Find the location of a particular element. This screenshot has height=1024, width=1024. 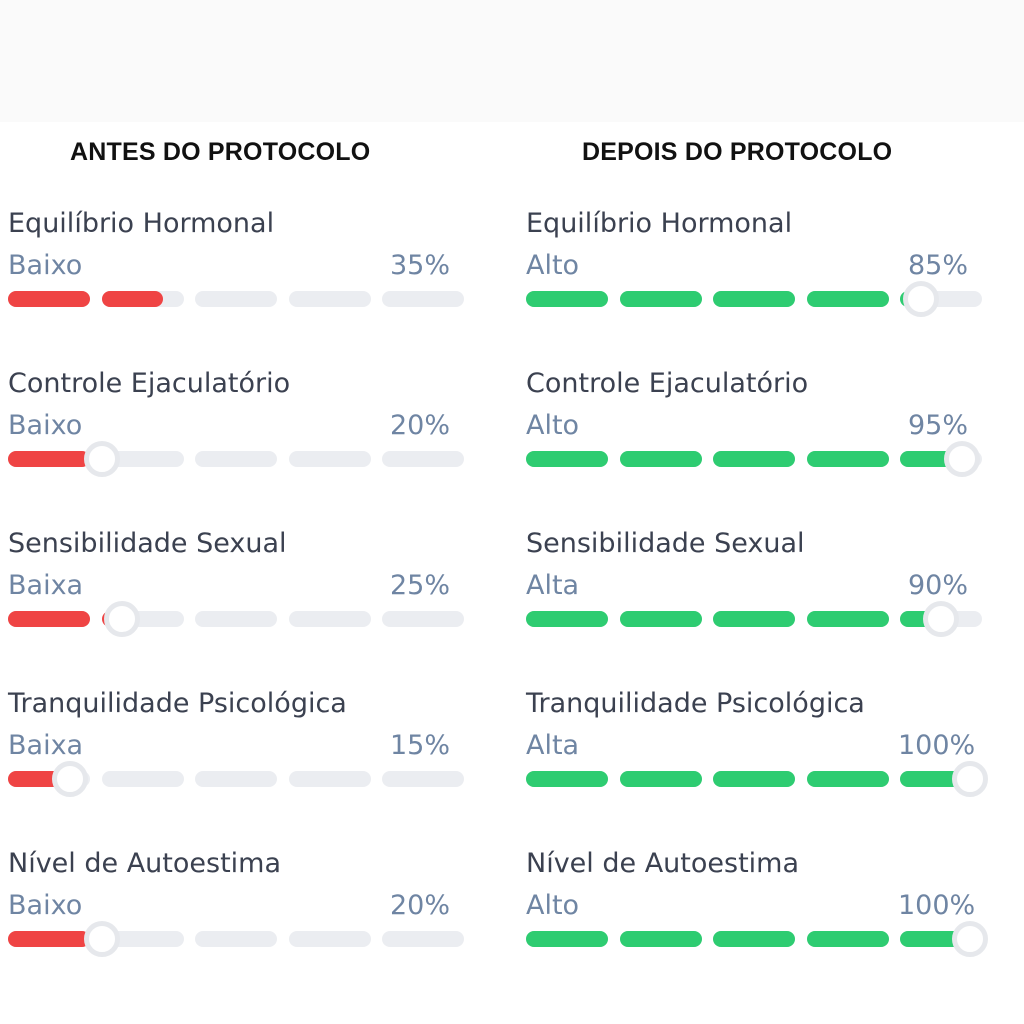

metric-row: Controle Ejaculatório Alto 95% is located at coordinates (761, 443).